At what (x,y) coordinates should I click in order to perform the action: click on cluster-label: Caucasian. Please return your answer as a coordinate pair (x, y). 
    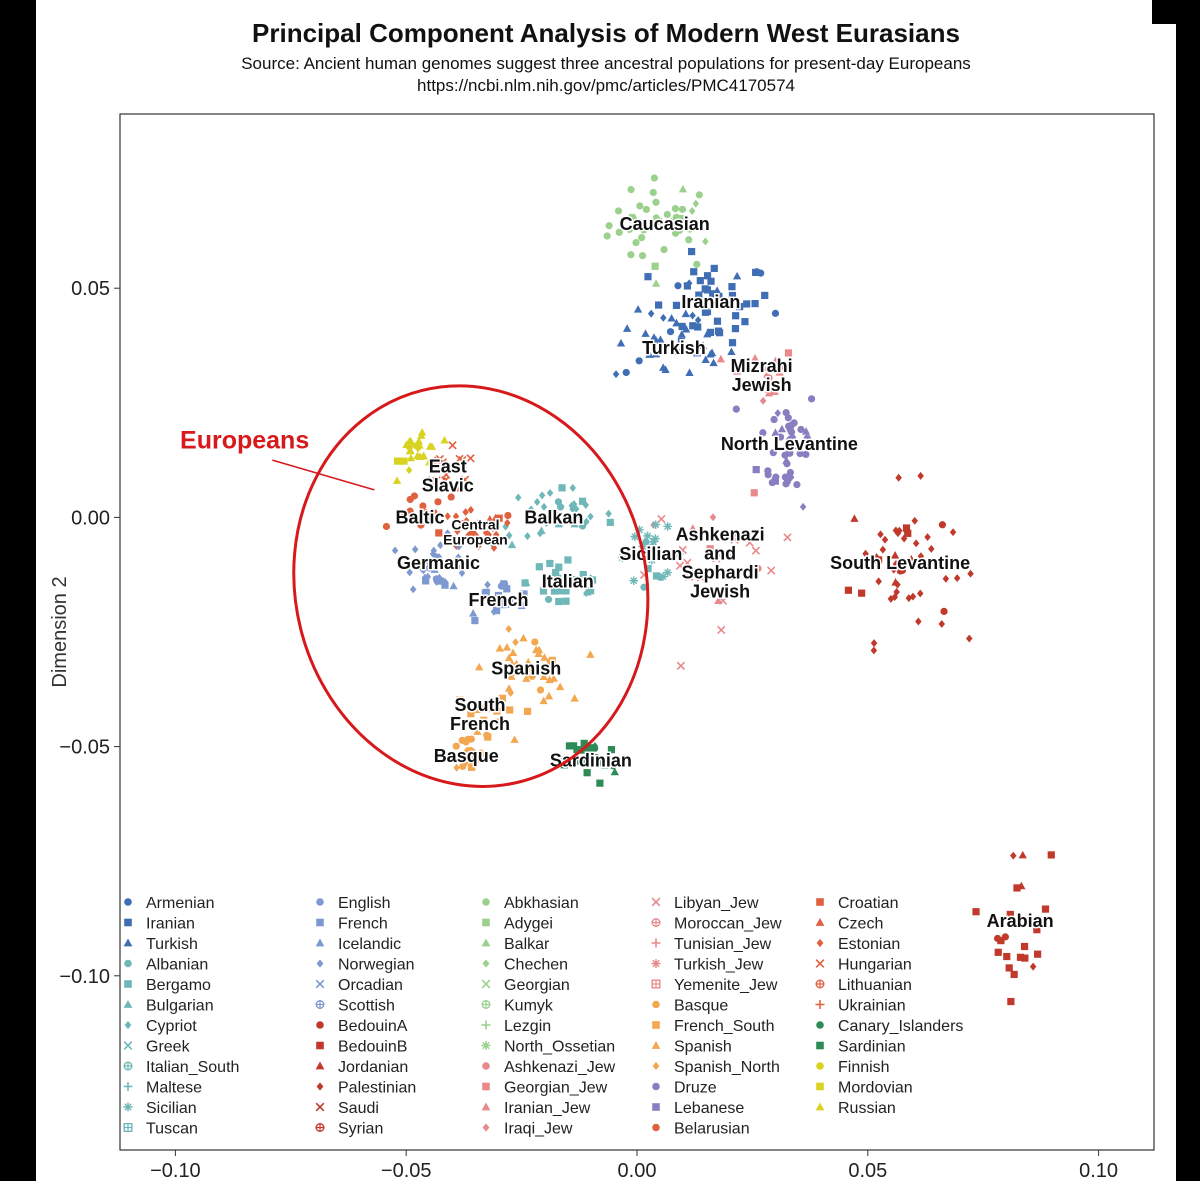
    Looking at the image, I should click on (665, 224).